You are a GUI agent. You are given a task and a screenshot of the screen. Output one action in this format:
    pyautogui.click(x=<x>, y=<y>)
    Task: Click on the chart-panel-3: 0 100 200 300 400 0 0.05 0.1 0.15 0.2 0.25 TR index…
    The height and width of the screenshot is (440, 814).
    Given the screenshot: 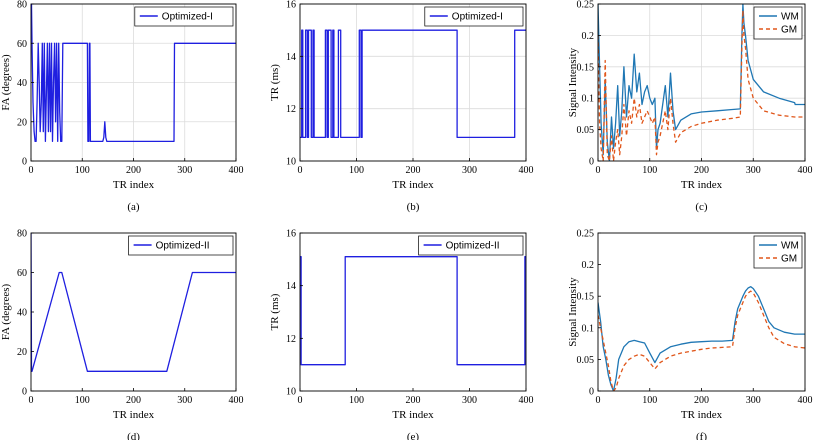 What is the action you would take?
    pyautogui.click(x=690, y=106)
    